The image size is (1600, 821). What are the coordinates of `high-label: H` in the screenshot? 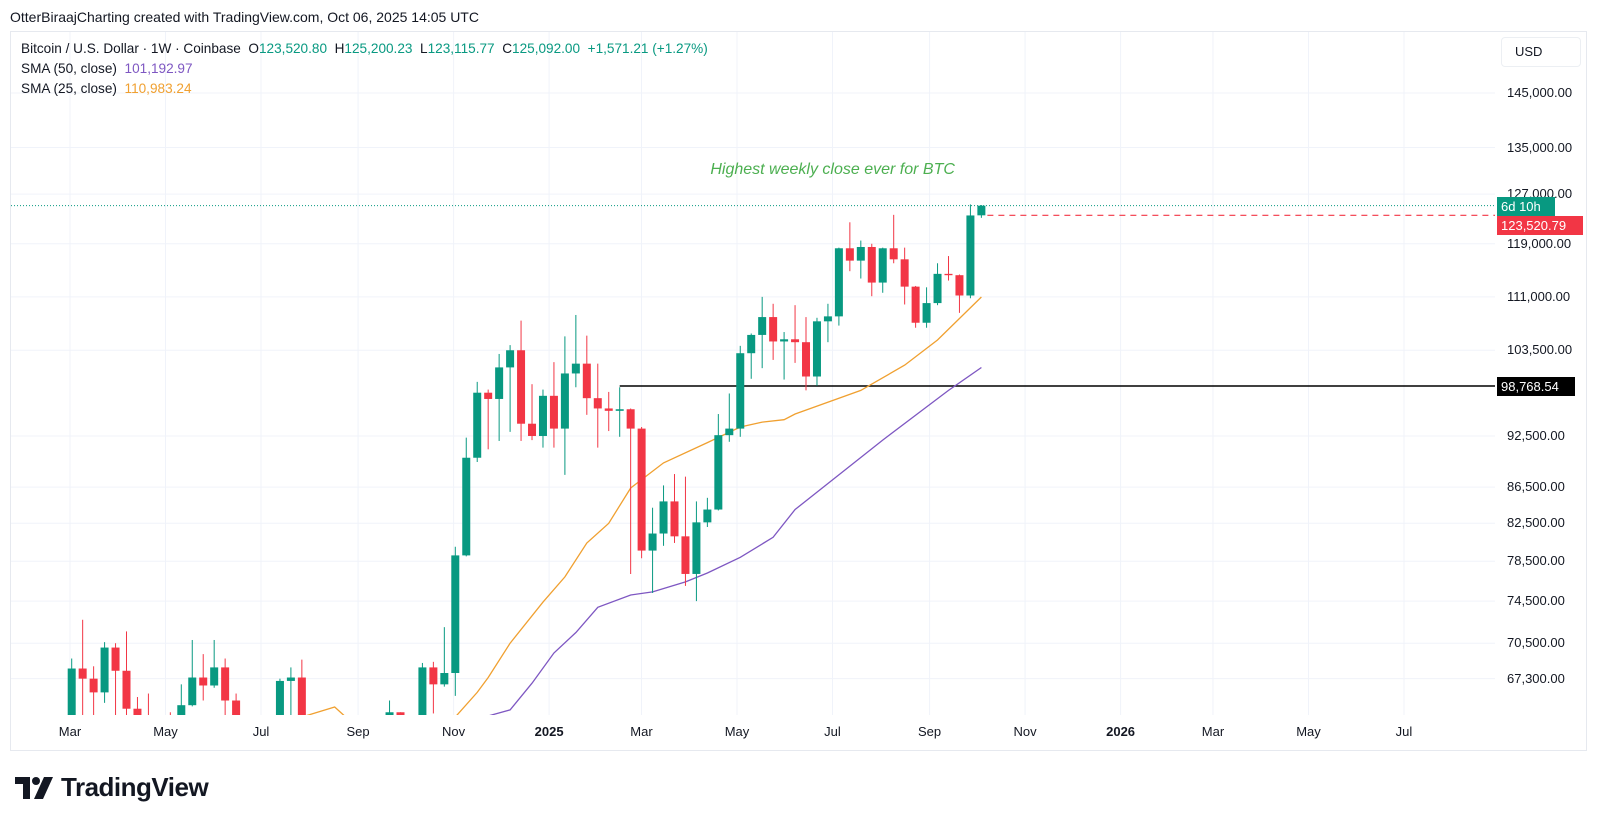 It's located at (339, 48).